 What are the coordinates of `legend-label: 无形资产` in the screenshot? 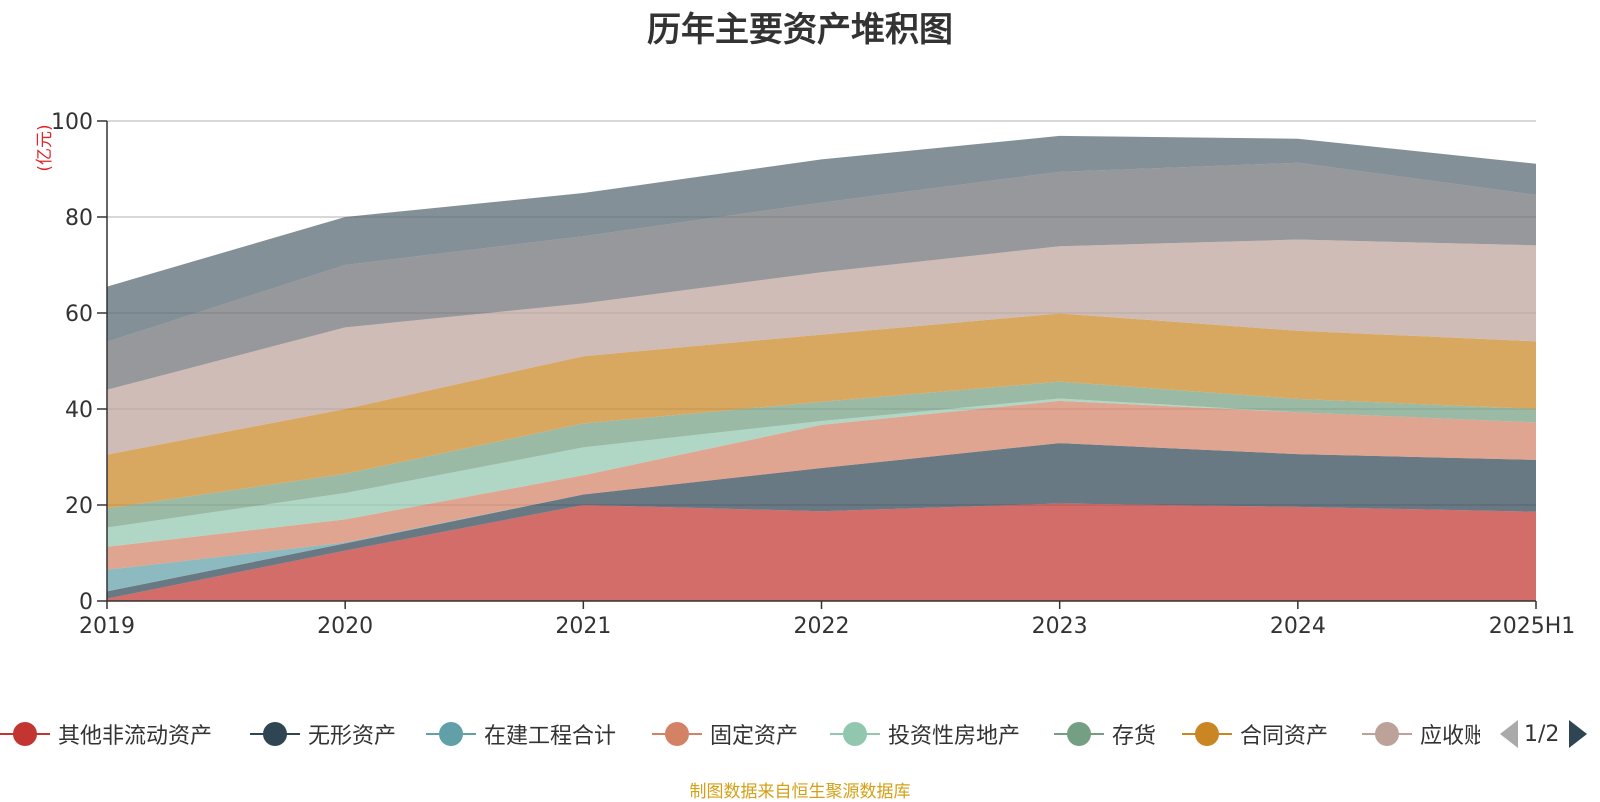 It's located at (352, 736).